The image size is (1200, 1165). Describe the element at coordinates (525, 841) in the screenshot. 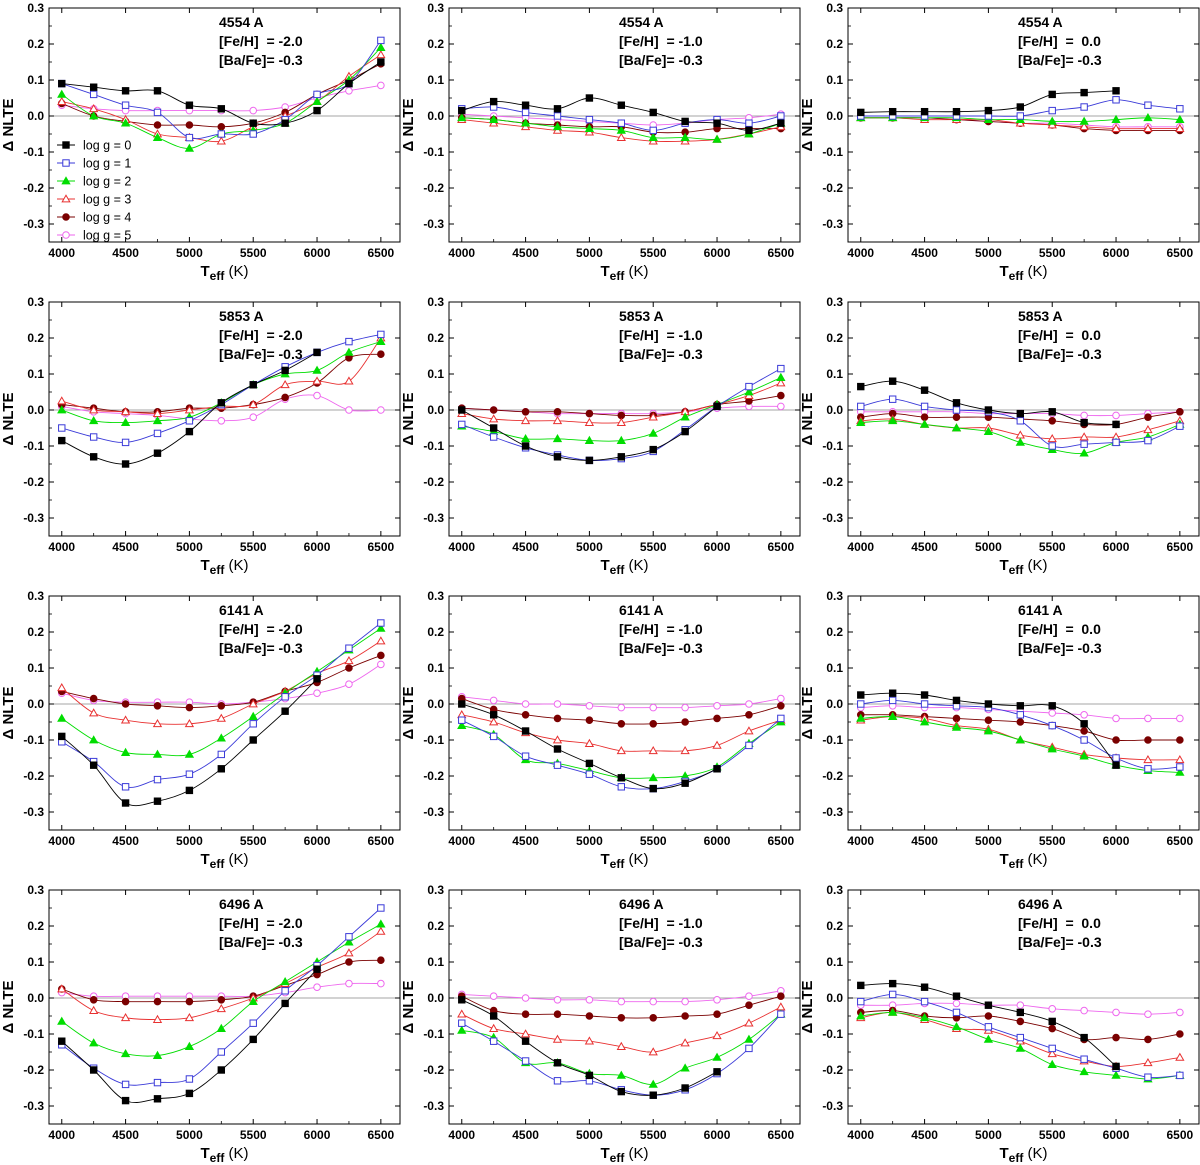

I see `x-tick-label: 4500` at that location.